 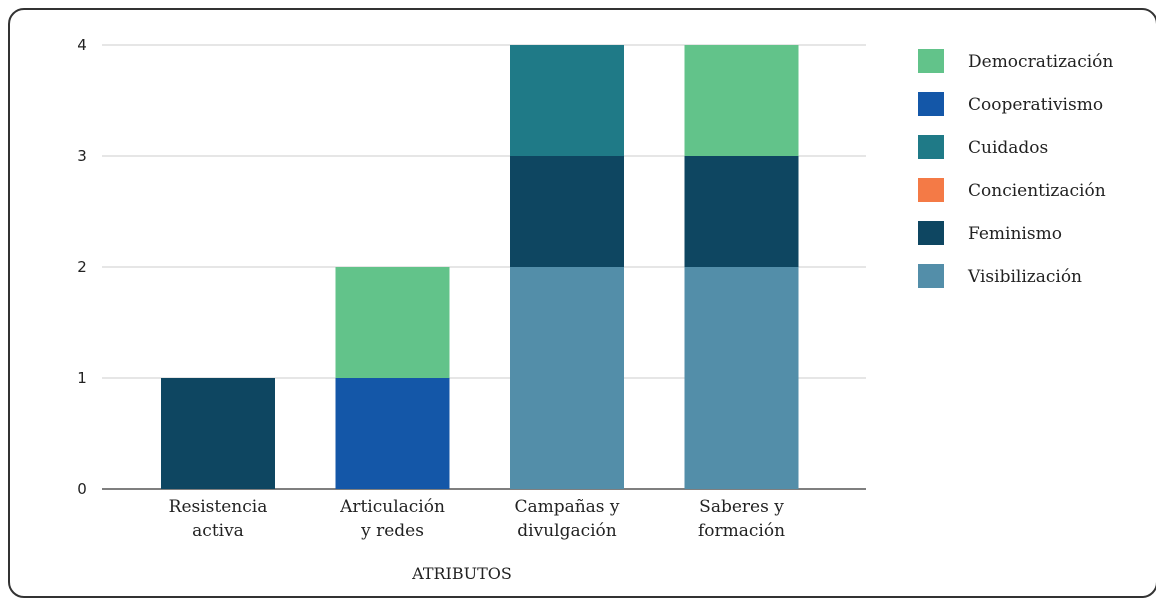 I want to click on legend-label: Visibilización, so click(x=1024, y=277).